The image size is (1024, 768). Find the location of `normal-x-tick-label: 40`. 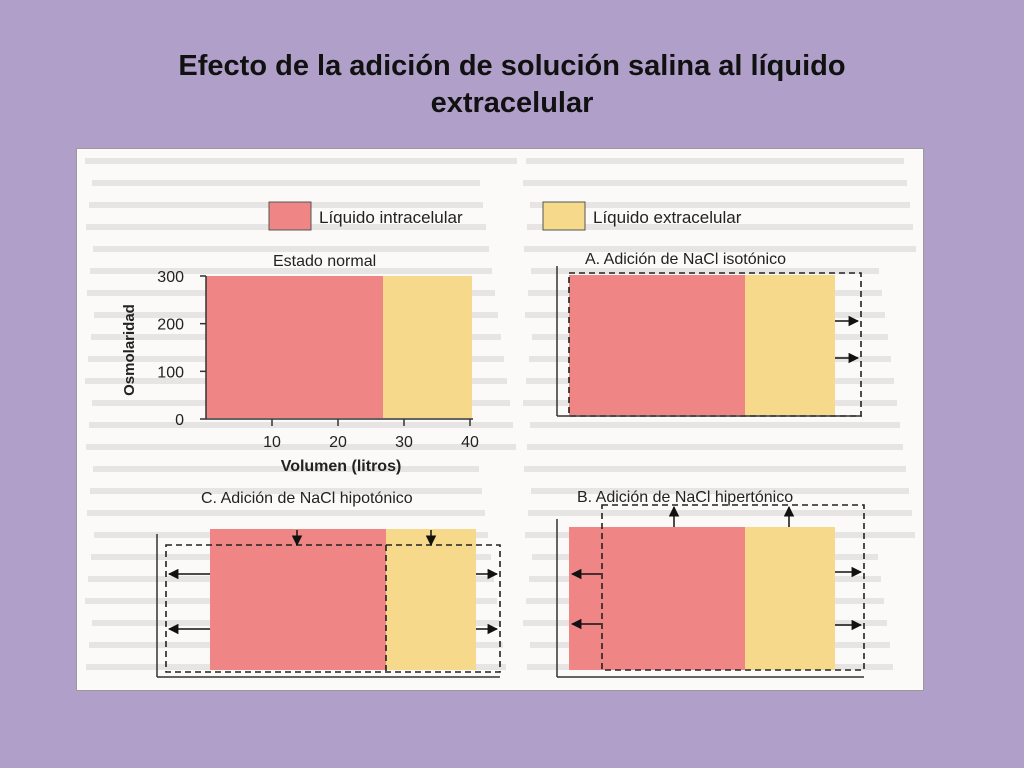

normal-x-tick-label: 40 is located at coordinates (470, 442).